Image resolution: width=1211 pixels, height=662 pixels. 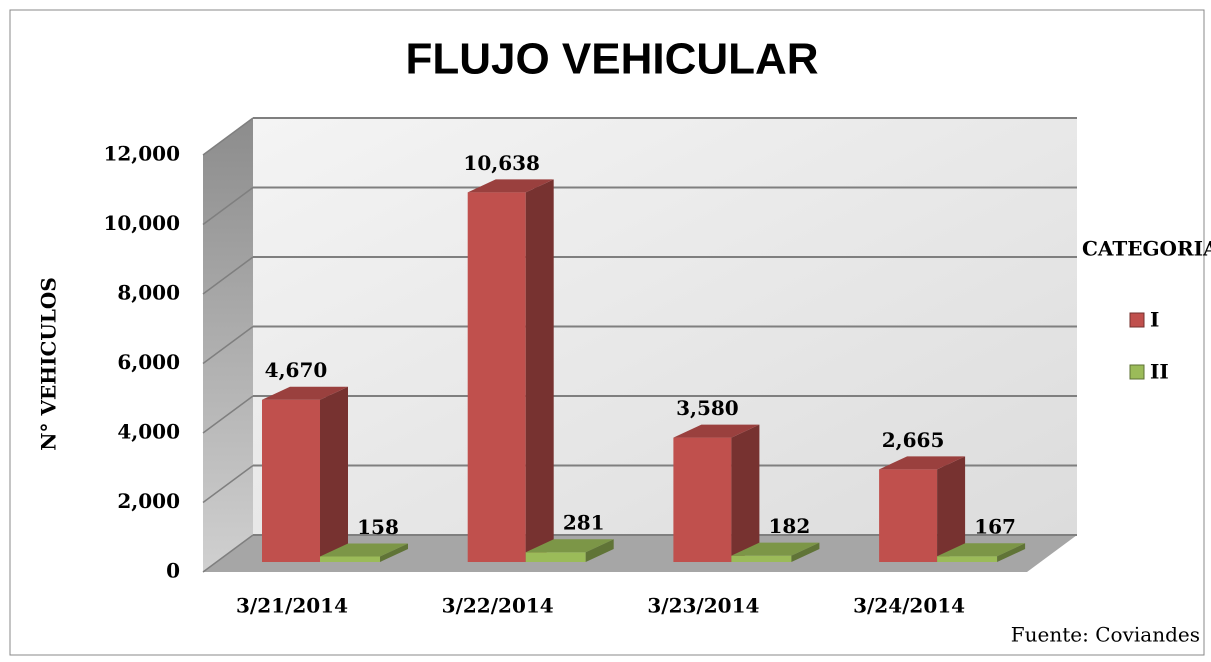 I want to click on y-tick-label: 12,000, so click(x=141, y=154).